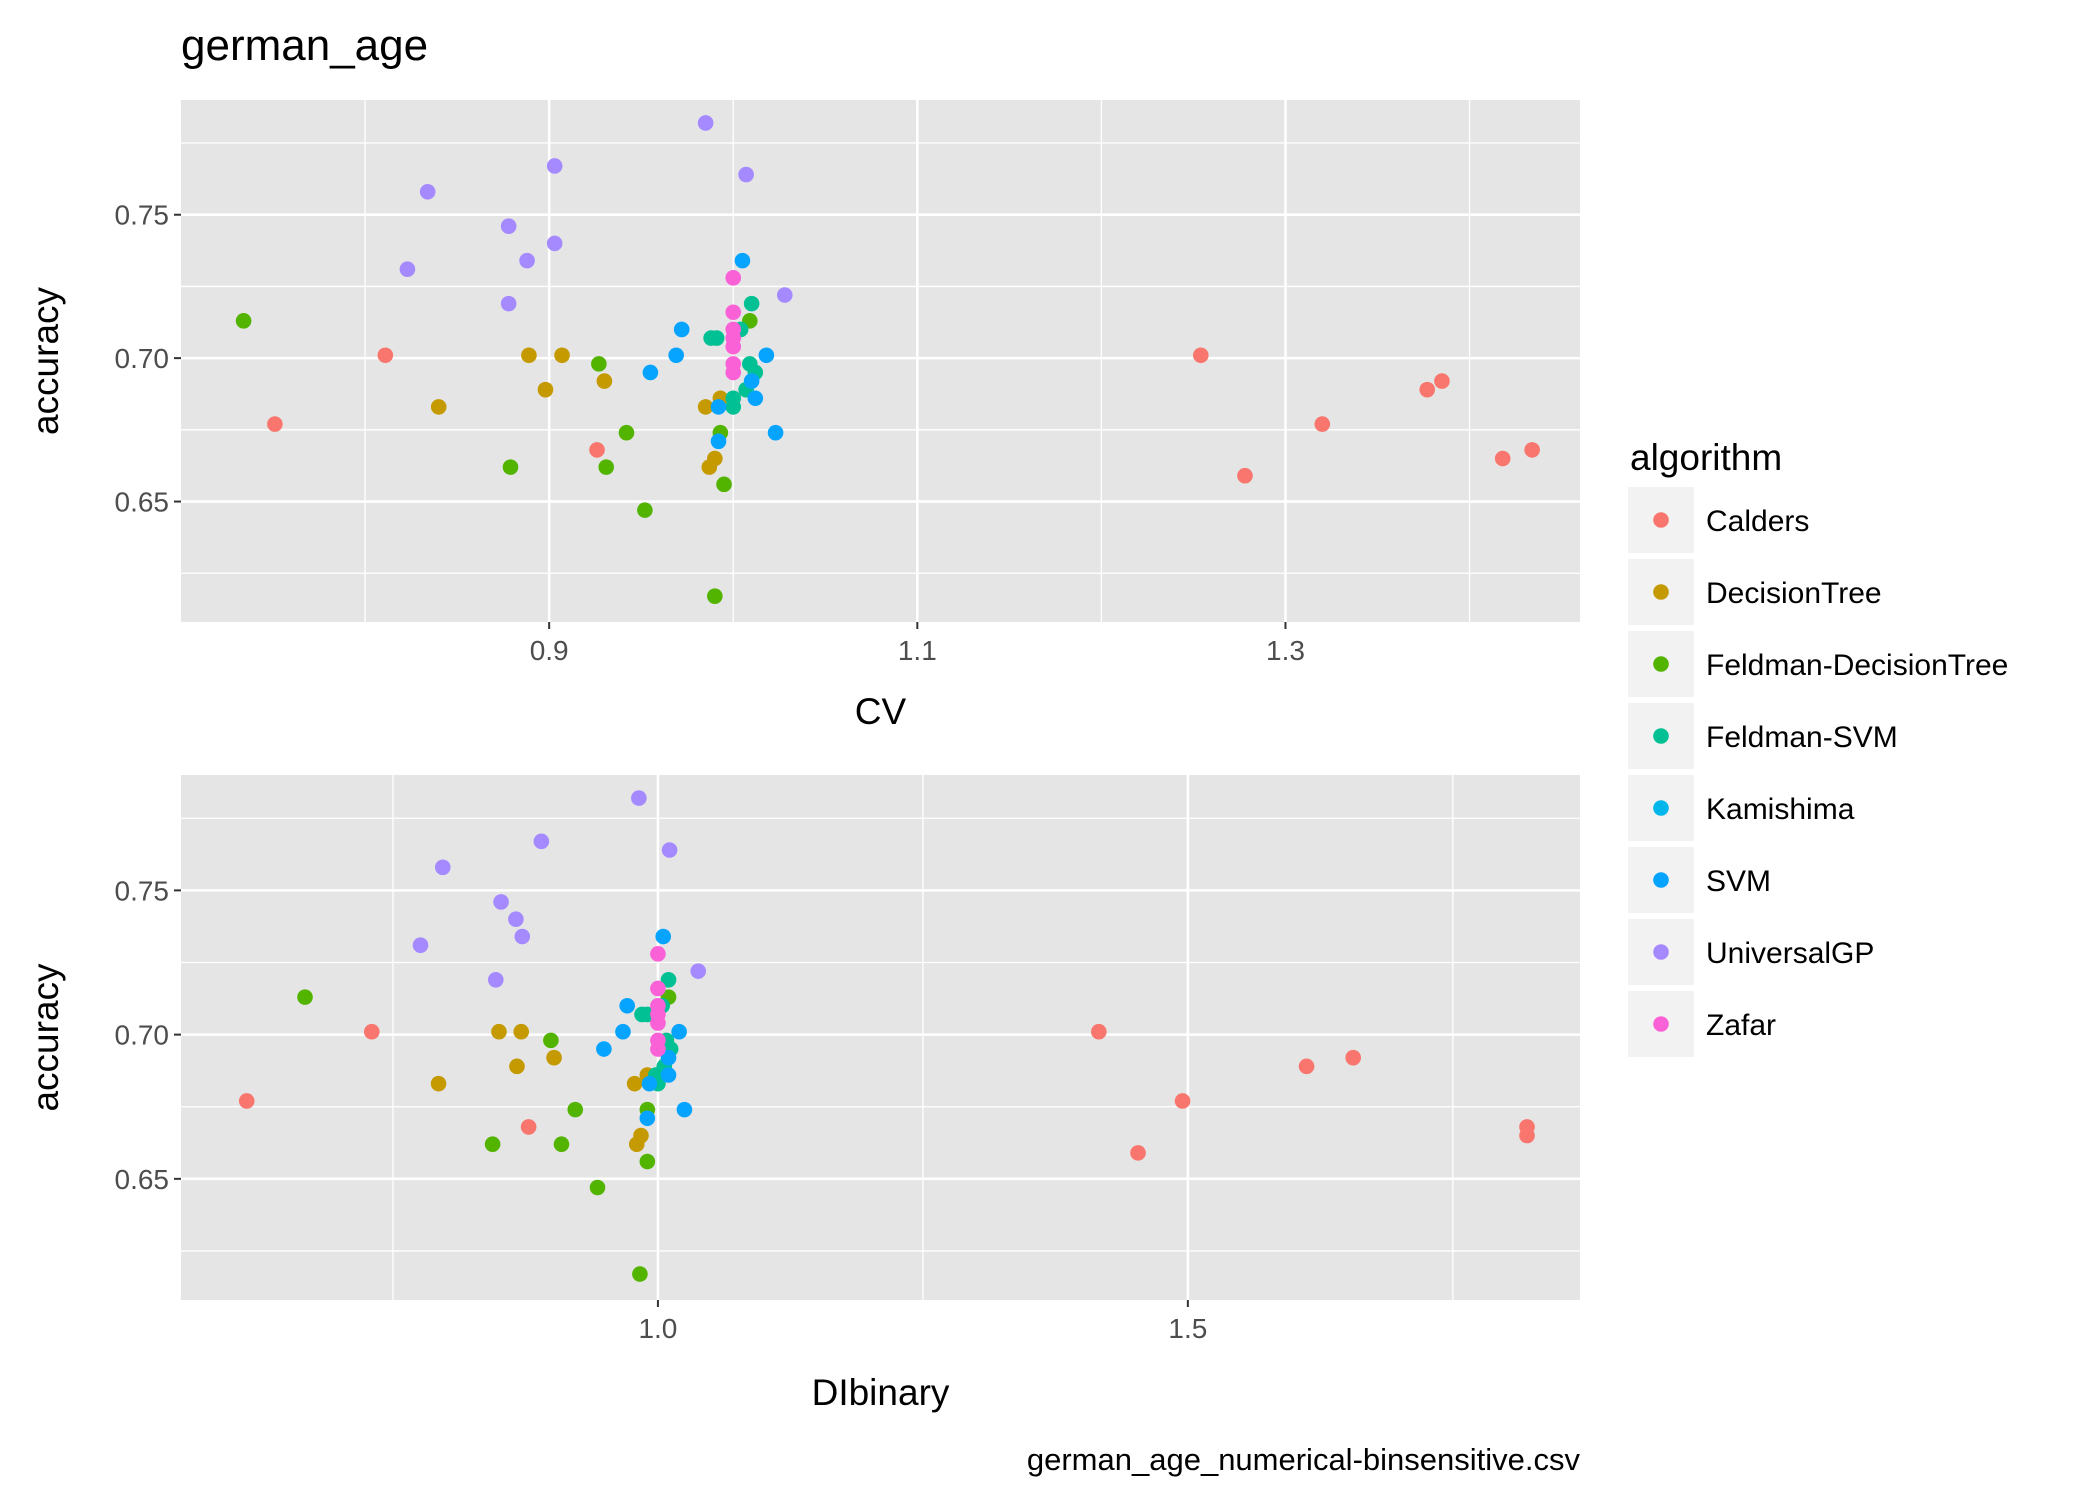 This screenshot has width=2099, height=1499. What do you see at coordinates (142, 215) in the screenshot?
I see `y-tick-label: 0.75` at bounding box center [142, 215].